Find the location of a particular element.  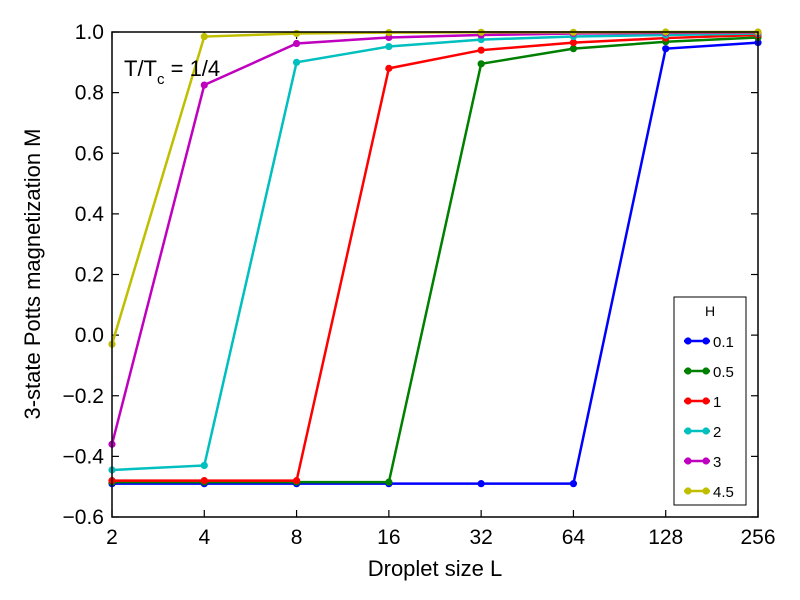

legend-item: 4.5 is located at coordinates (709, 492).